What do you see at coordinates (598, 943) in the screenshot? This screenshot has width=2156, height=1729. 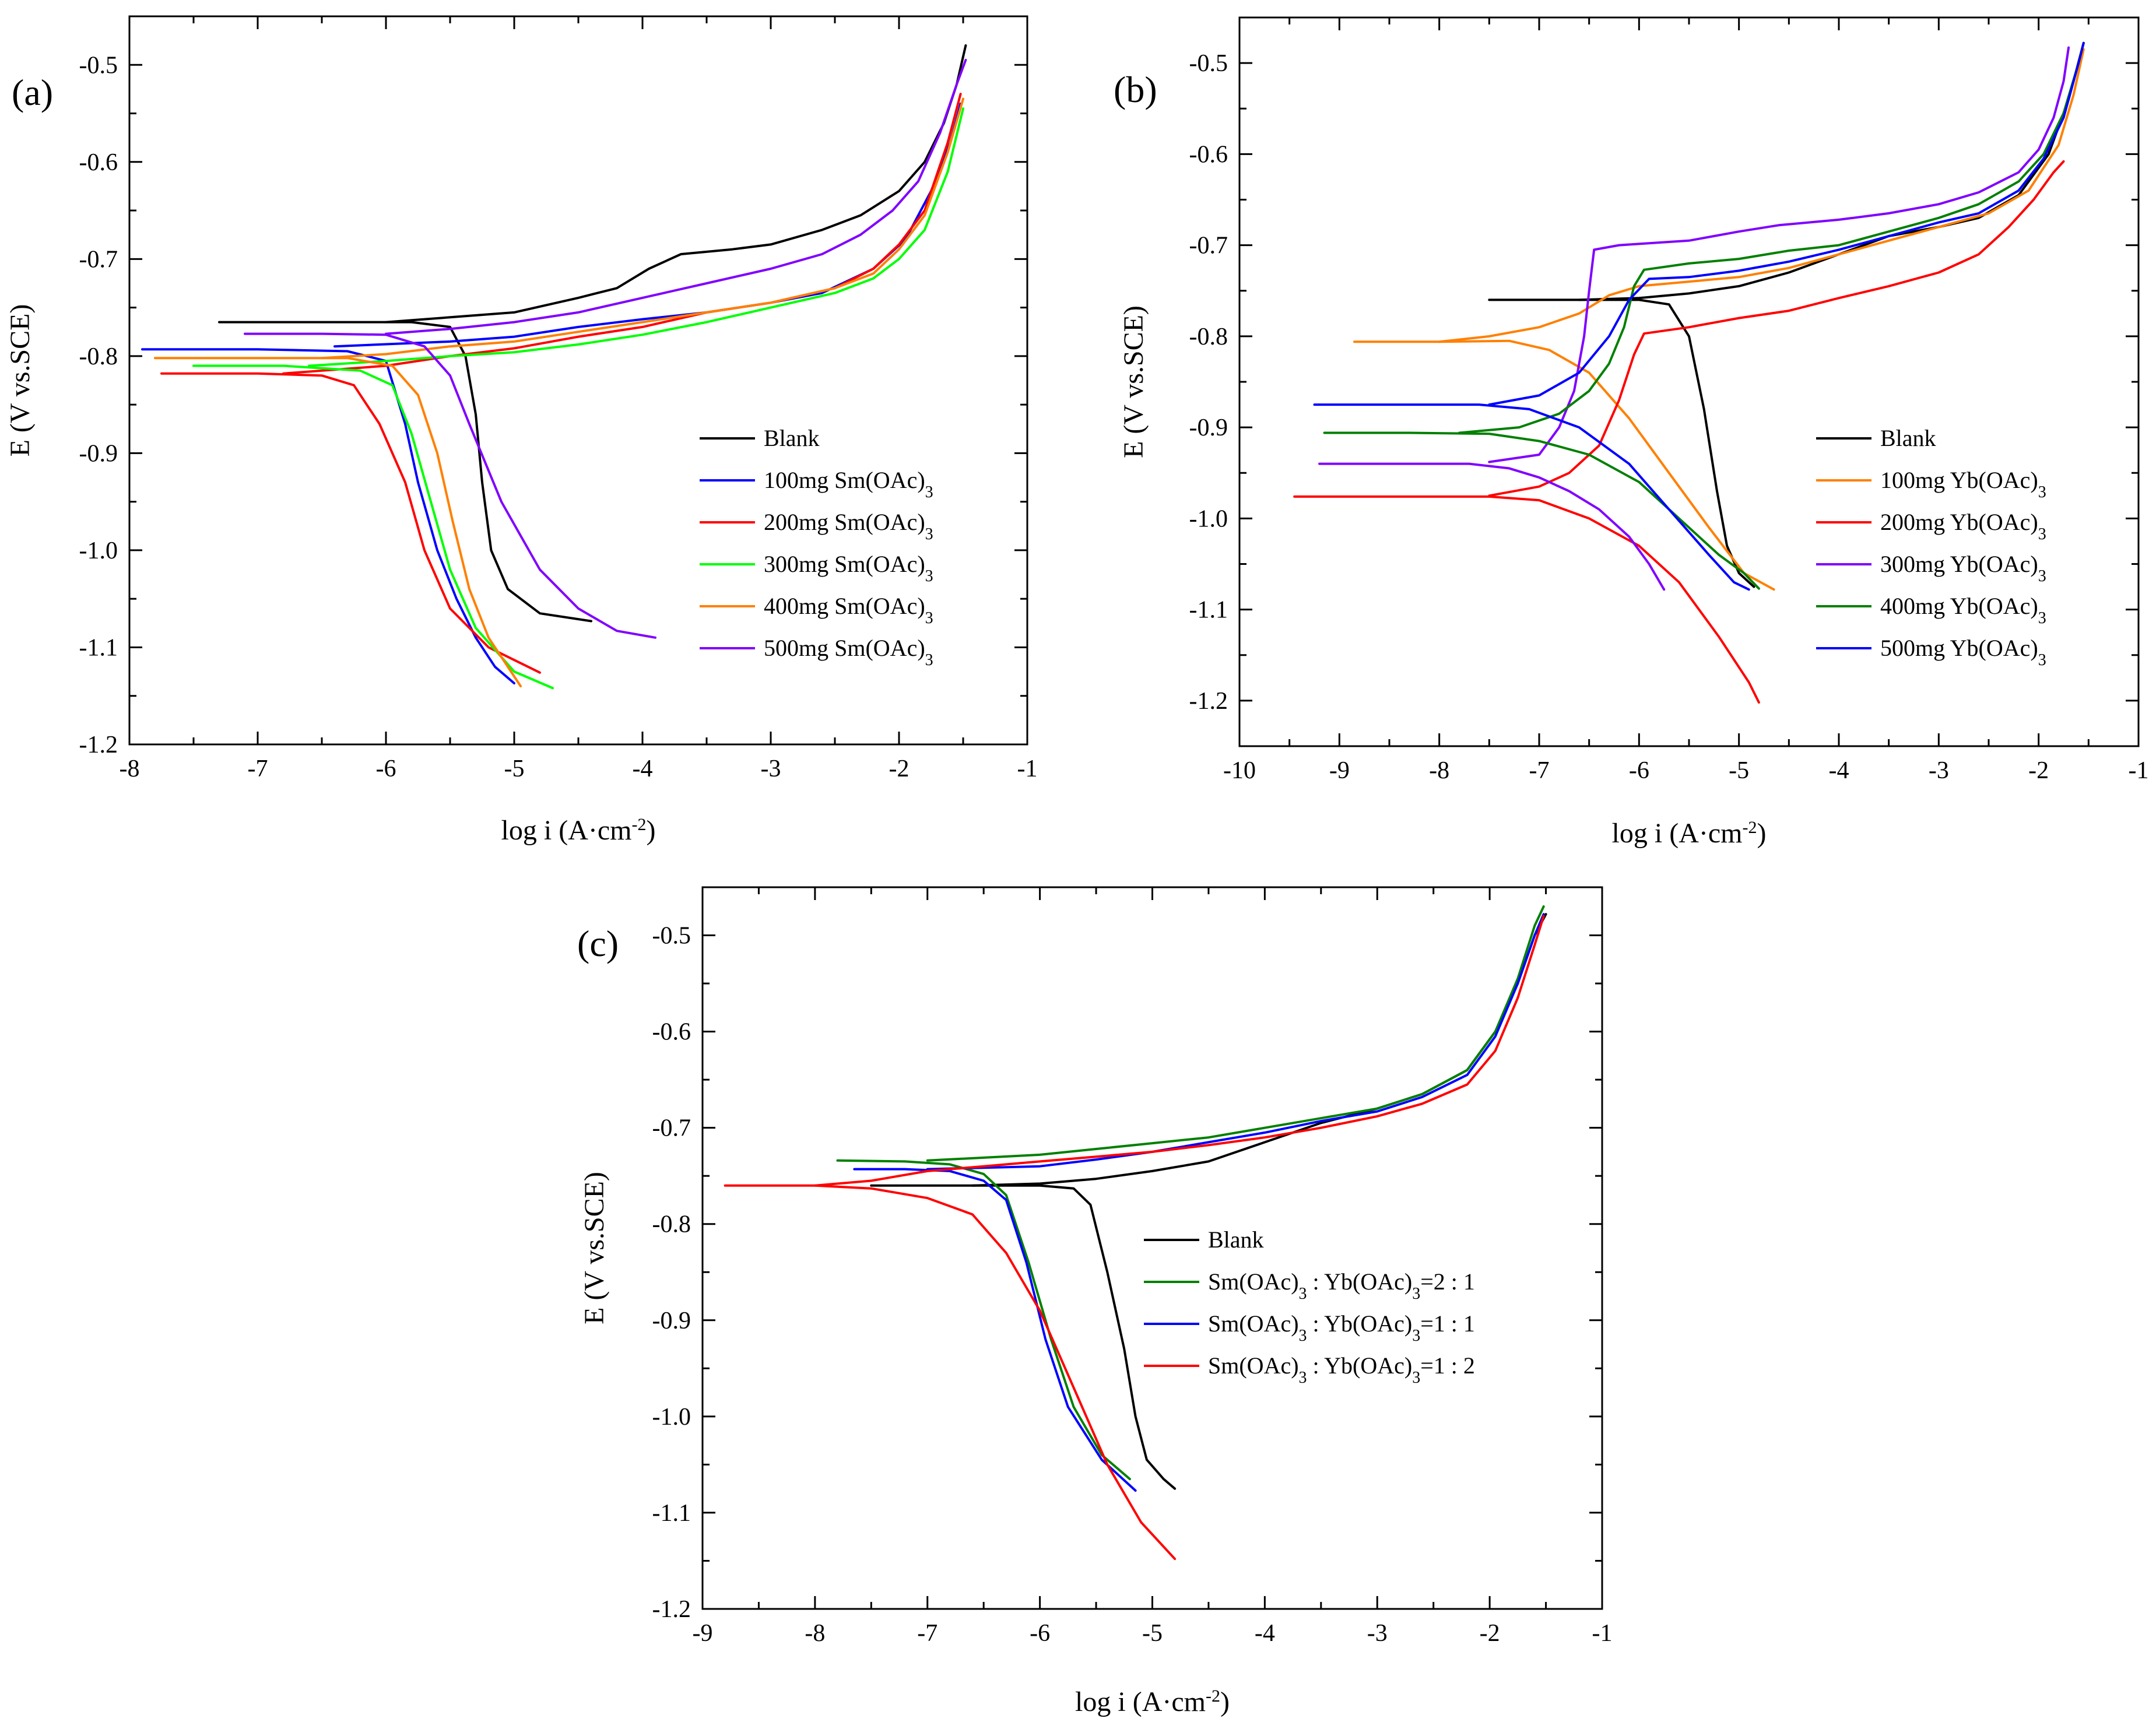 I see `panel-label: (c)` at bounding box center [598, 943].